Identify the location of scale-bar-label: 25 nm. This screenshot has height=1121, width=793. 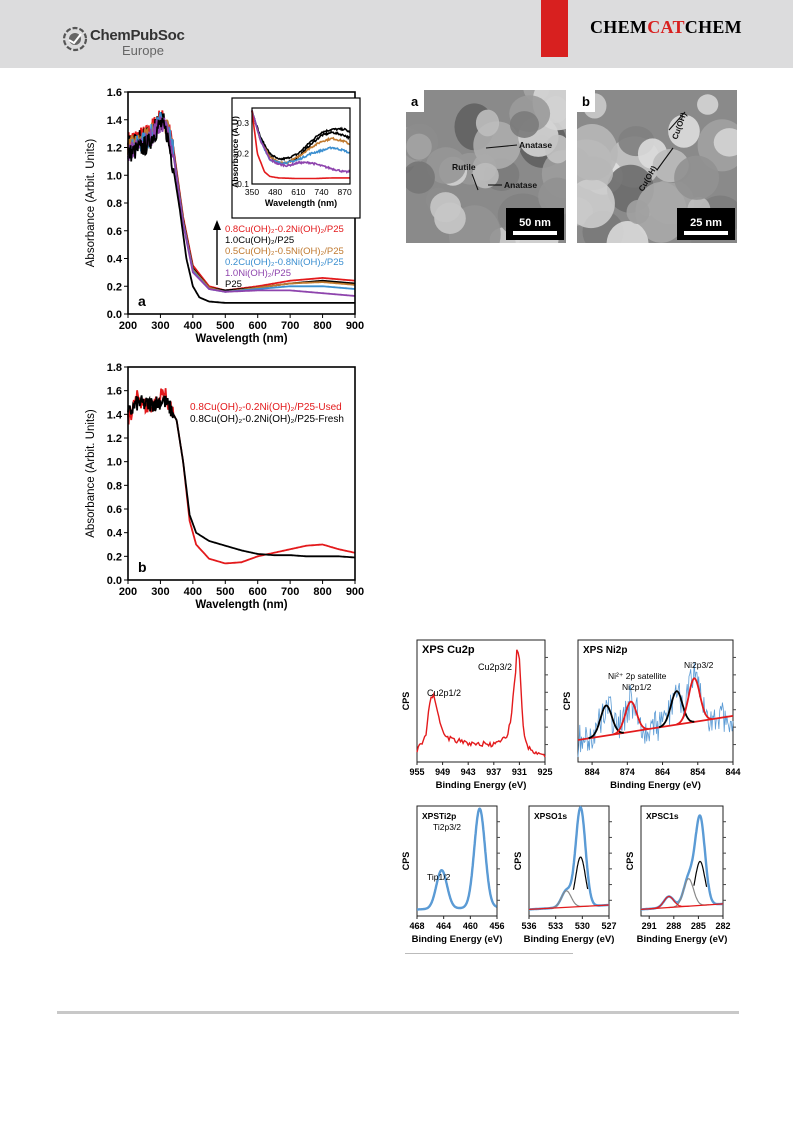
(706, 223).